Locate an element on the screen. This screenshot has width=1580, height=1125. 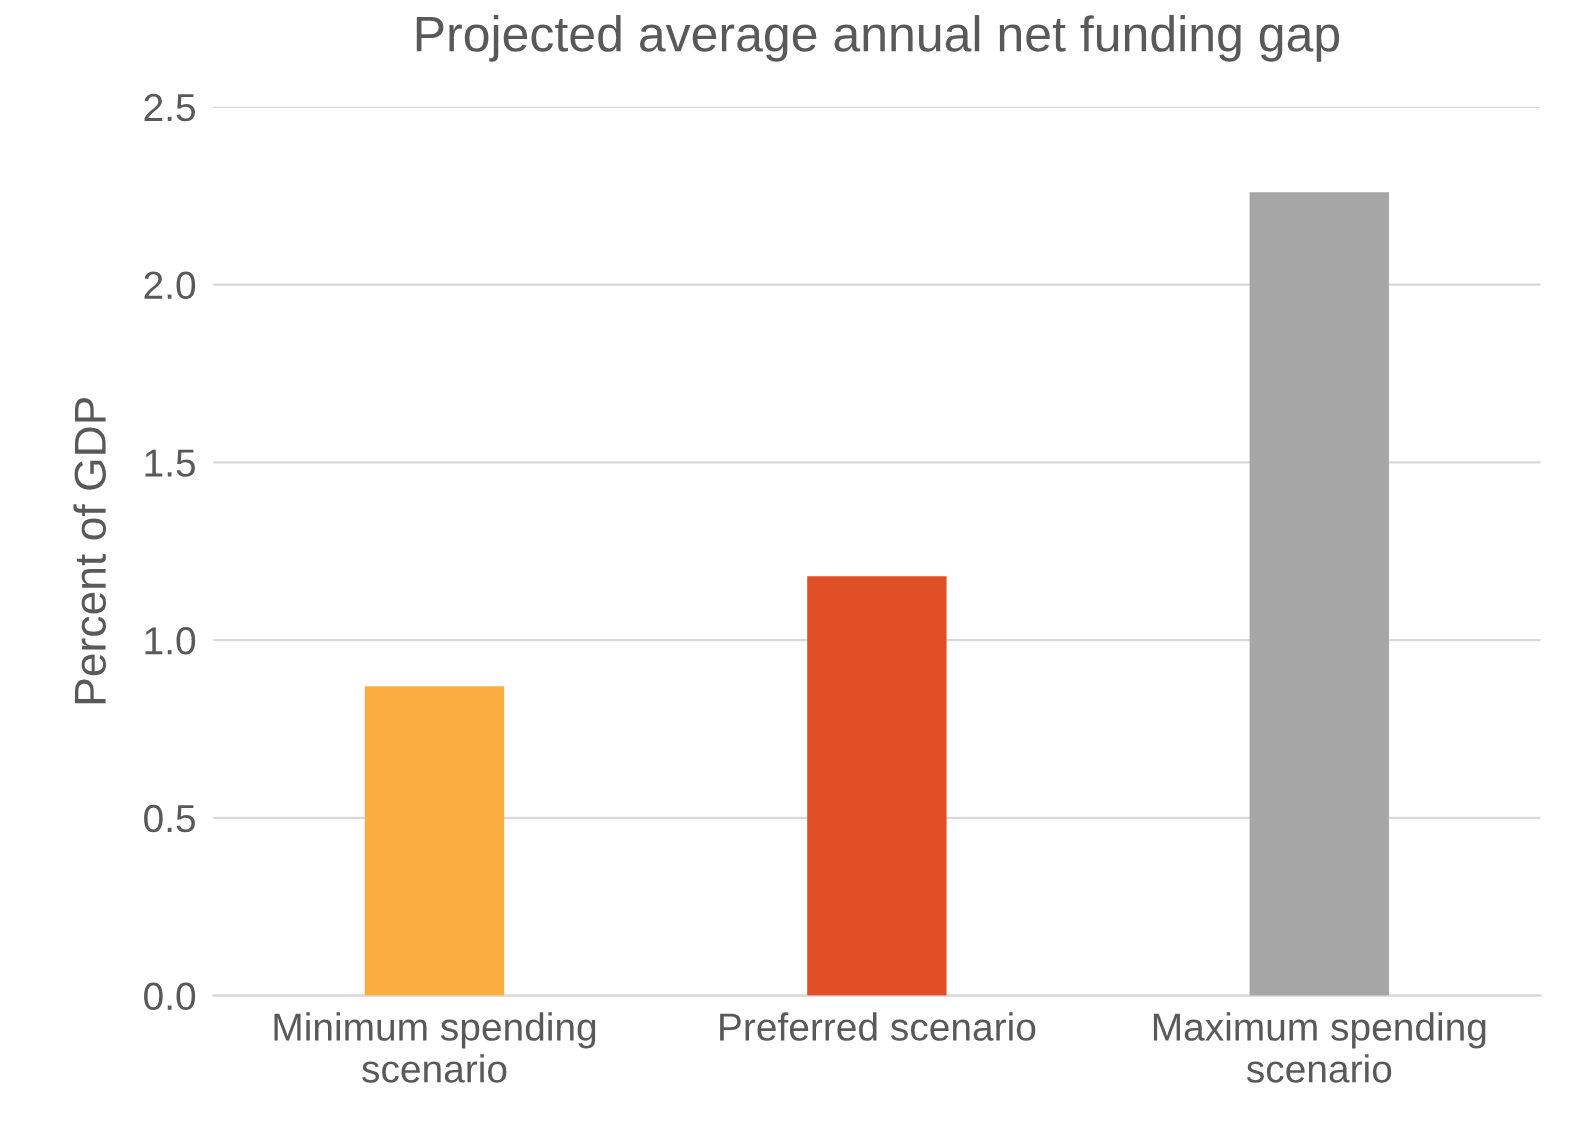
y-tick-label: 2.5 is located at coordinates (170, 107).